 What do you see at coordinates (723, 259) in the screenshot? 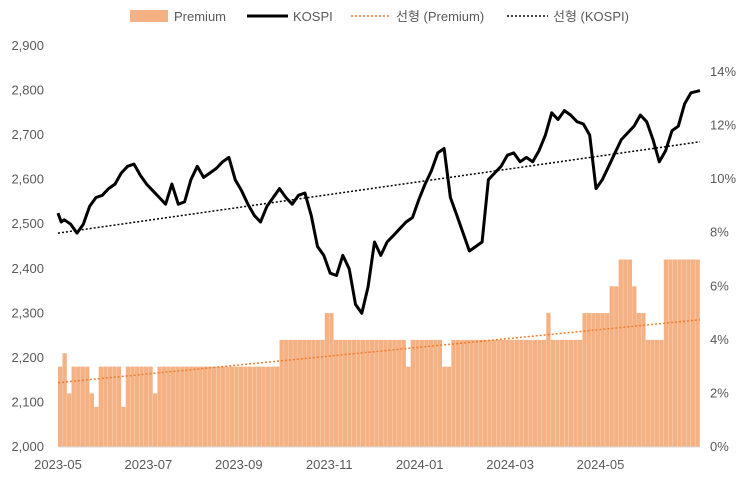
I see `y-axis-right: 0% 2% 4% 6% 8% 10% 12% 14%` at bounding box center [723, 259].